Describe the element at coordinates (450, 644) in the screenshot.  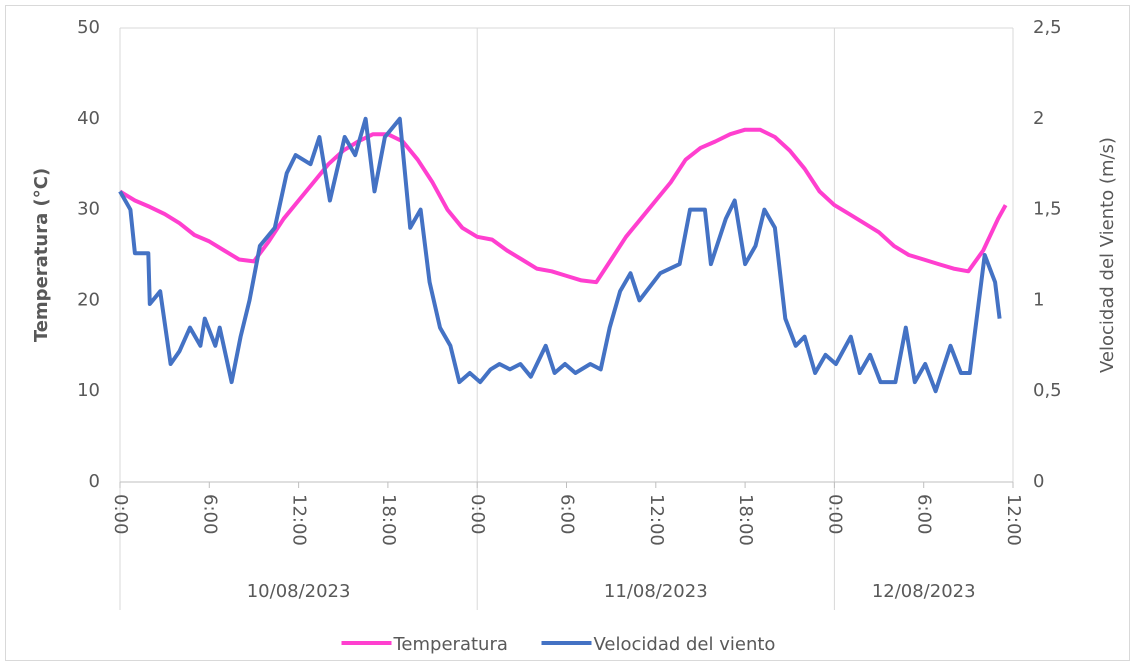
I see `legend-label: Temperatura` at that location.